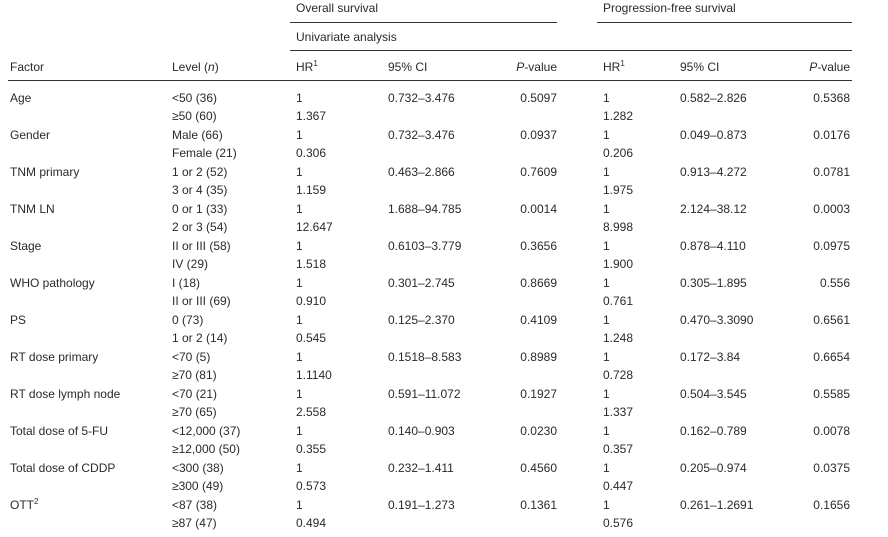 This screenshot has width=888, height=537. I want to click on text: Stage, so click(26, 246).